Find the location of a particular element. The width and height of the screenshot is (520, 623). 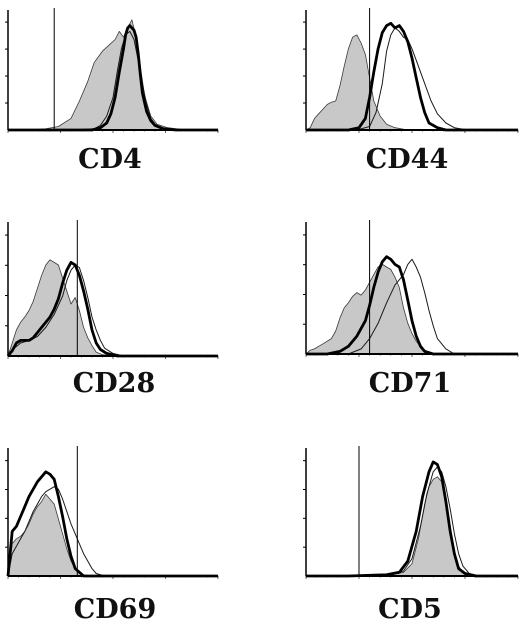

panel-label-cd4: CD4 is located at coordinates (110, 159).